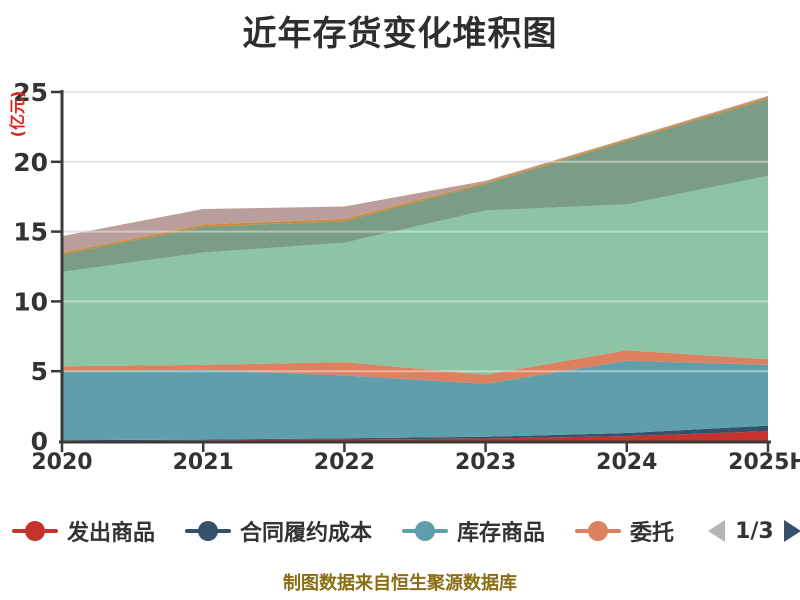 This screenshot has width=800, height=600. I want to click on legend-pager: 1/3, so click(754, 531).